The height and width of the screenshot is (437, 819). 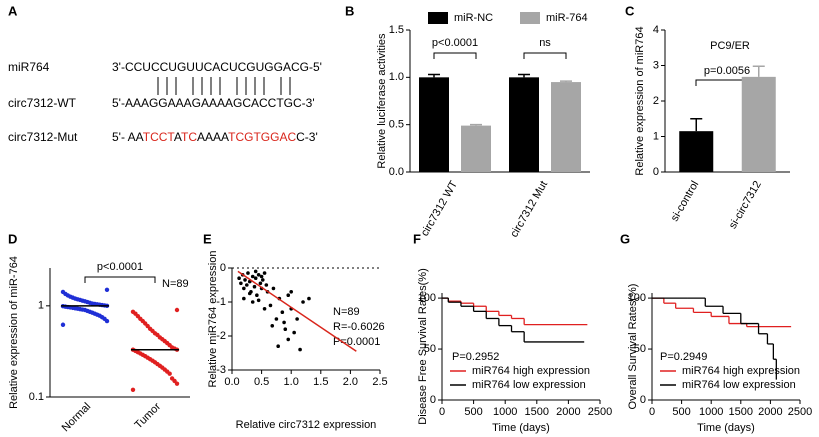 I want to click on y-axis-label: Relative miR764 expression, so click(x=213, y=319).